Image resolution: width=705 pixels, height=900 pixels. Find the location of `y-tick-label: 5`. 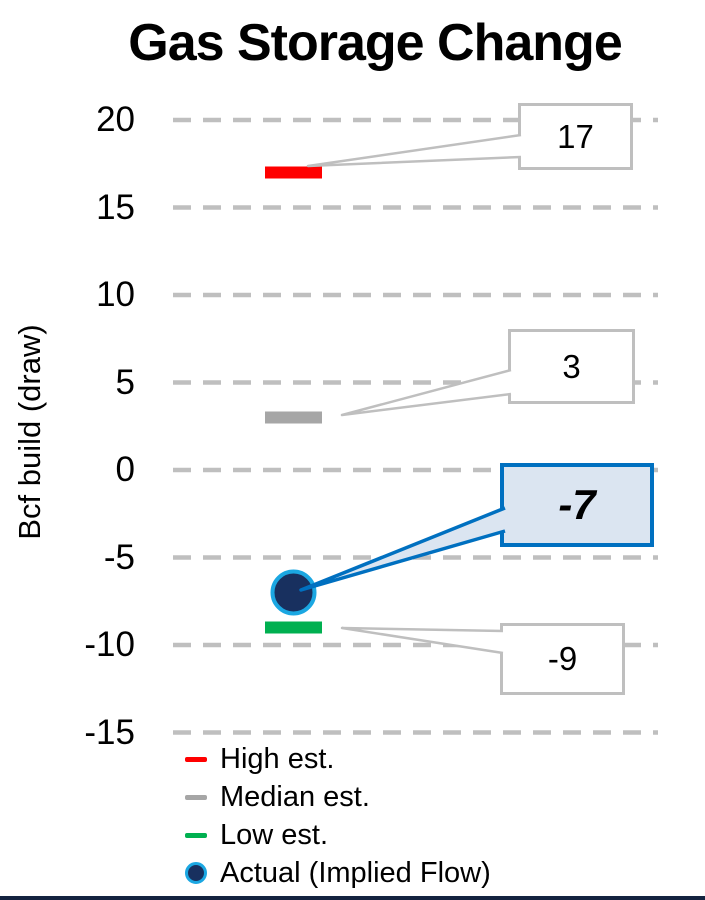

y-tick-label: 5 is located at coordinates (125, 382).